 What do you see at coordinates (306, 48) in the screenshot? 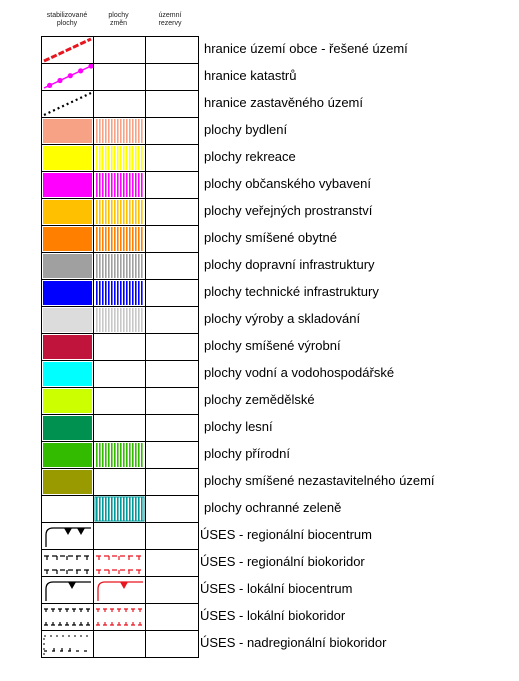
I see `legend-item-label: hranice území obce - řešené území` at bounding box center [306, 48].